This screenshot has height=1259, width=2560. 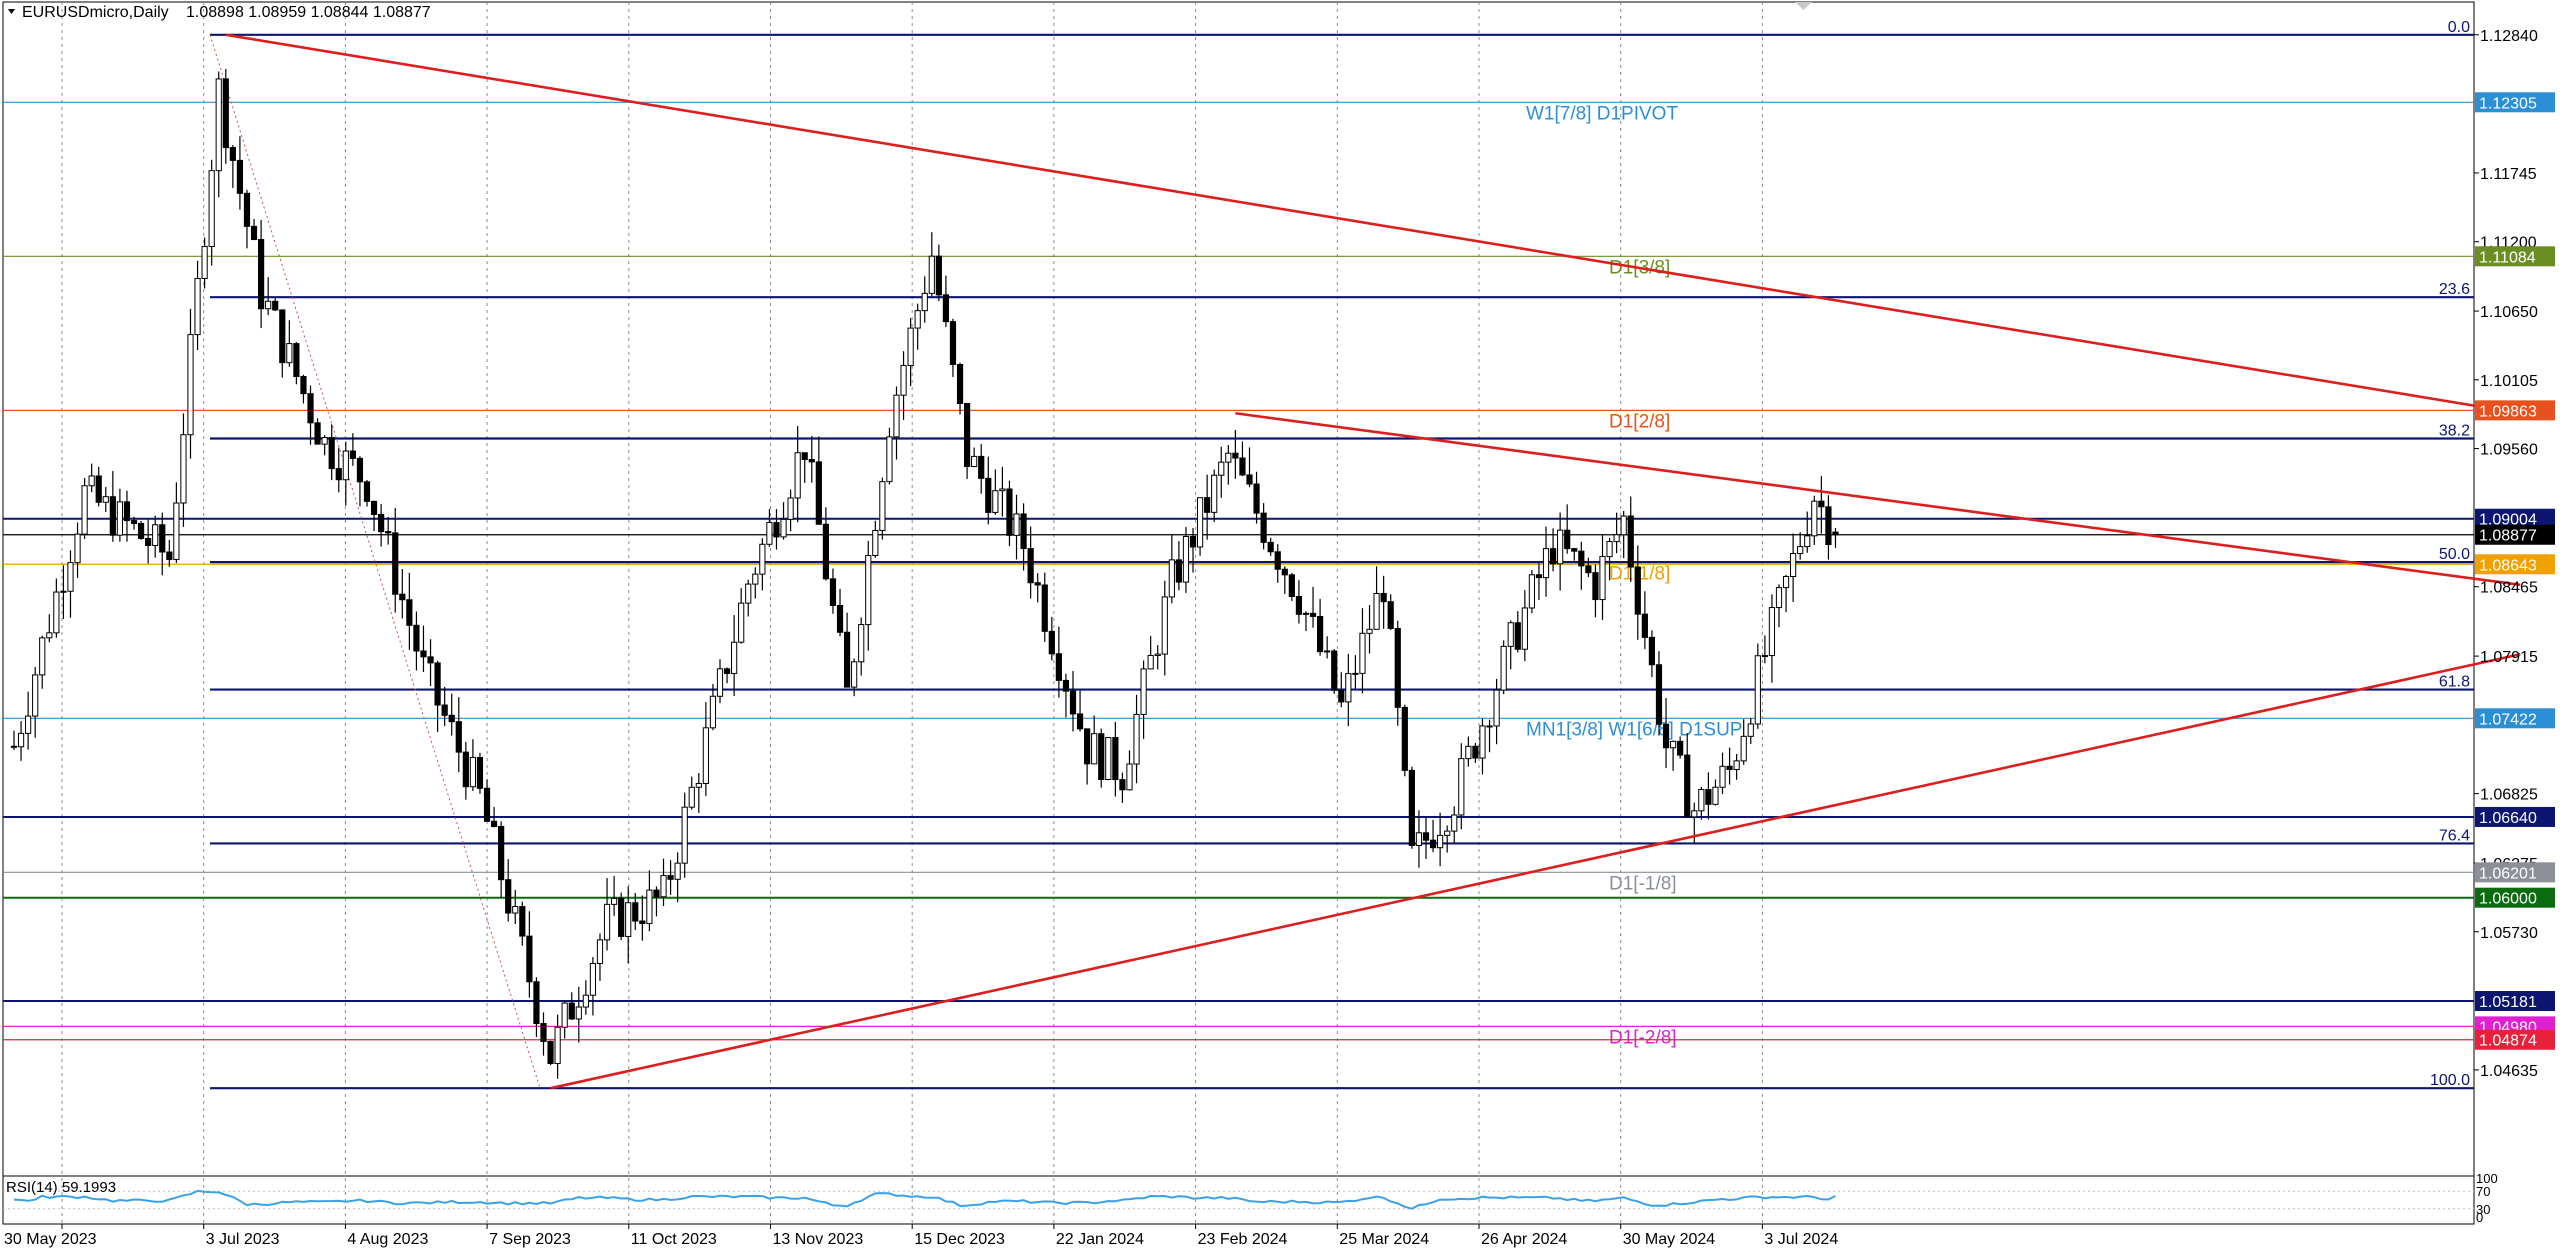 I want to click on price-tag, so click(x=2515, y=564).